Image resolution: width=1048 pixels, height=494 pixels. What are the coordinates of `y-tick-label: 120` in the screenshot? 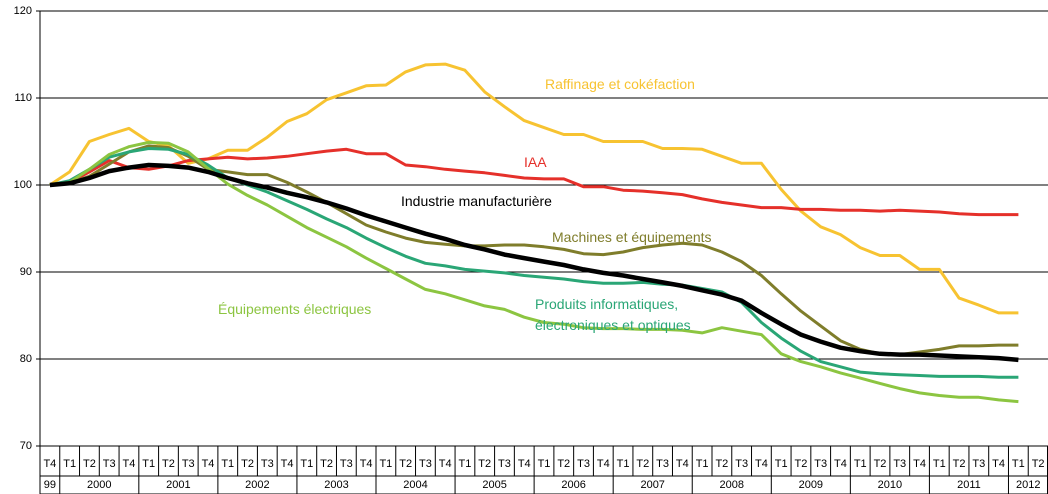 It's located at (23, 11).